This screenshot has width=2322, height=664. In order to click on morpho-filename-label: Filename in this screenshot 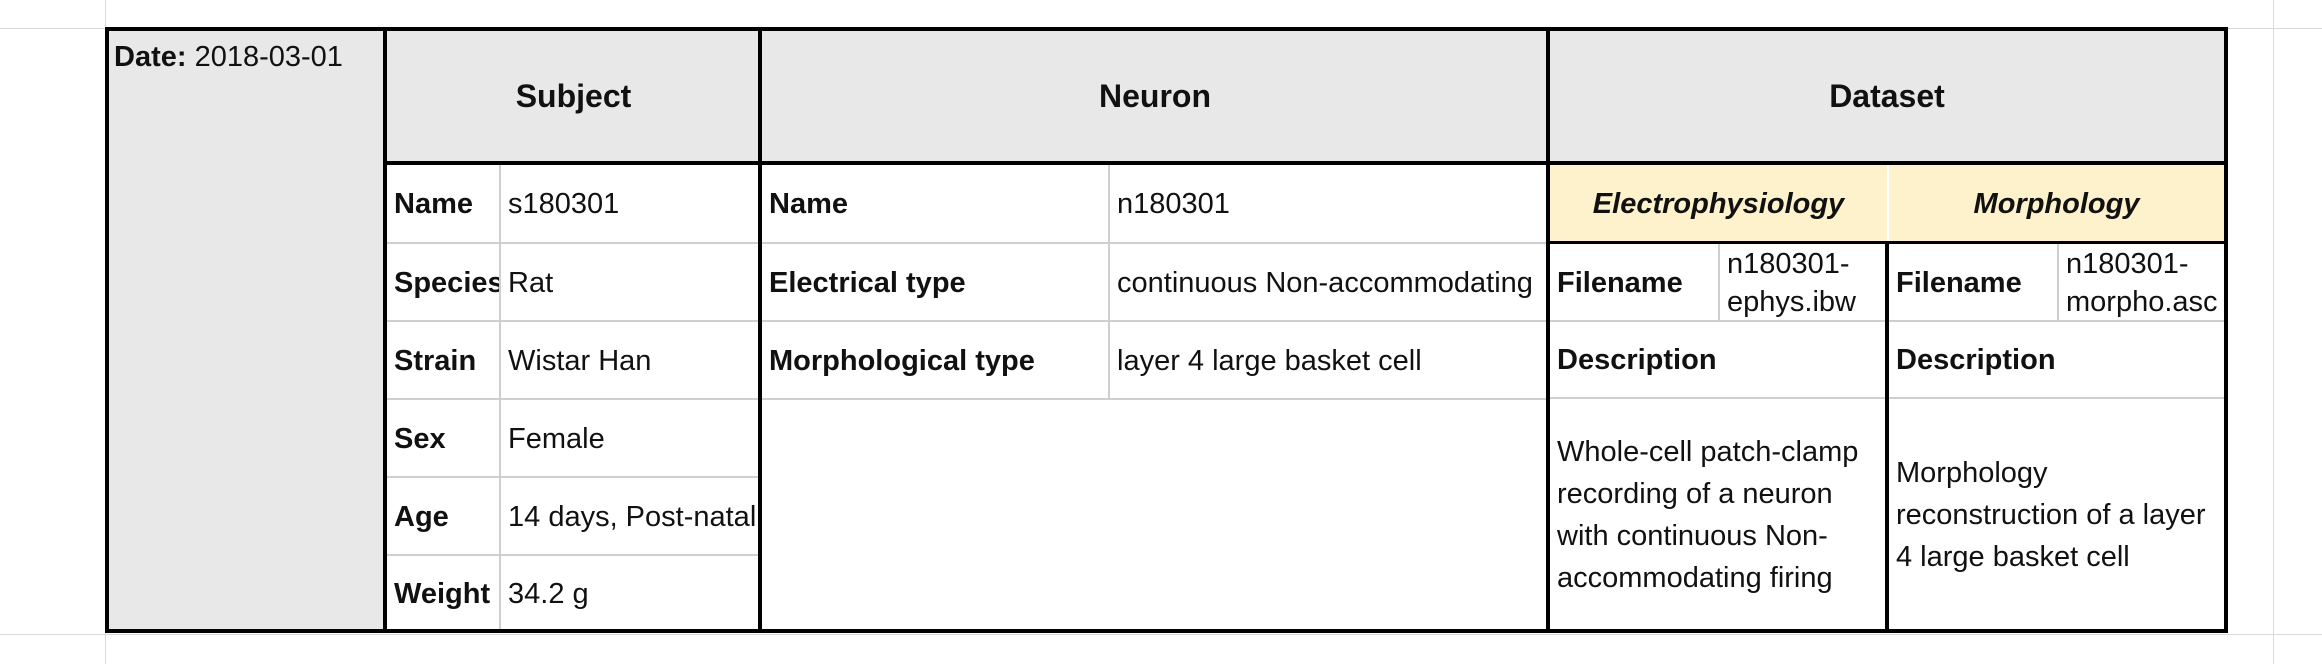, I will do `click(1959, 282)`.